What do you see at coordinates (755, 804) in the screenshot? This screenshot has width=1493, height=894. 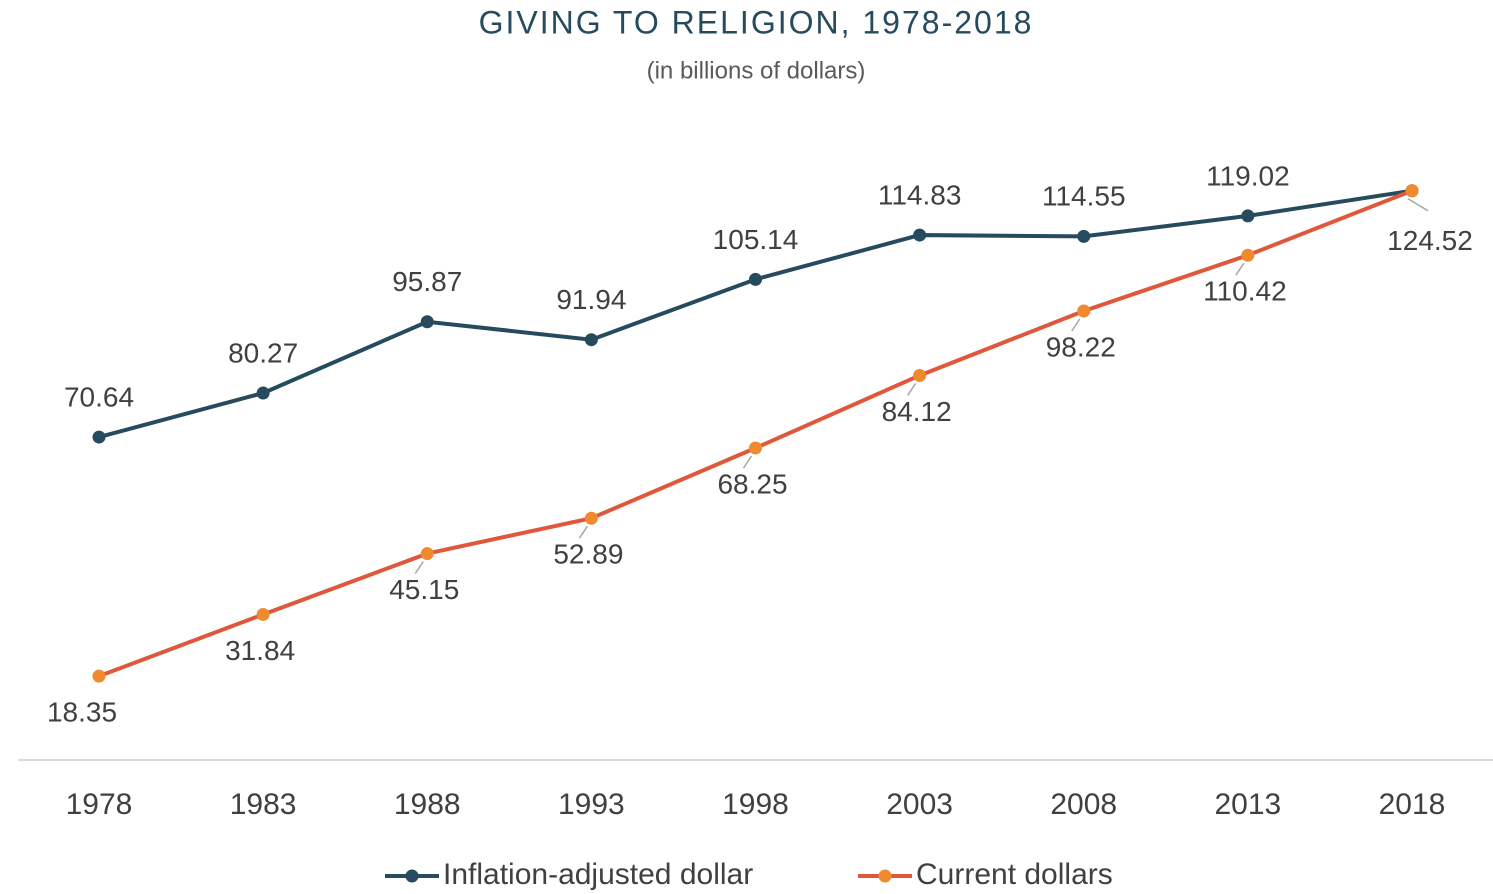 I see `x-tick-label: 1998` at bounding box center [755, 804].